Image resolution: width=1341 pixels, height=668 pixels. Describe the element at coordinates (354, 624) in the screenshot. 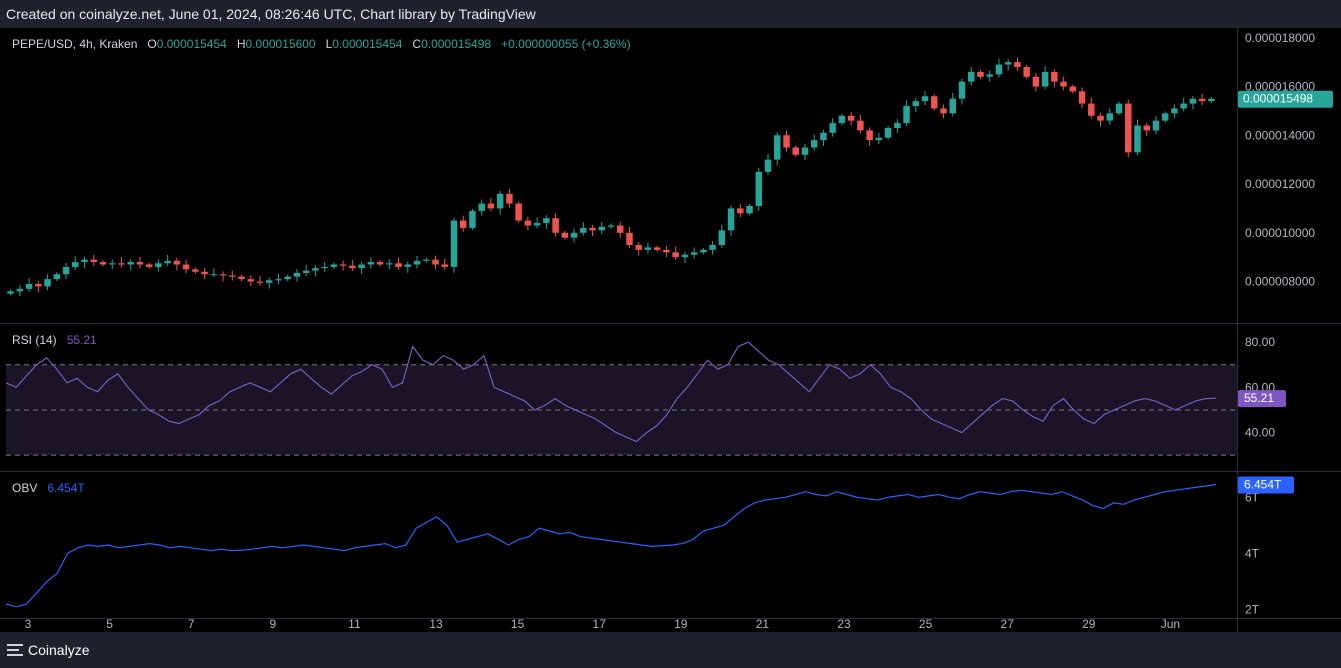

I see `time-tick-label: 11` at that location.